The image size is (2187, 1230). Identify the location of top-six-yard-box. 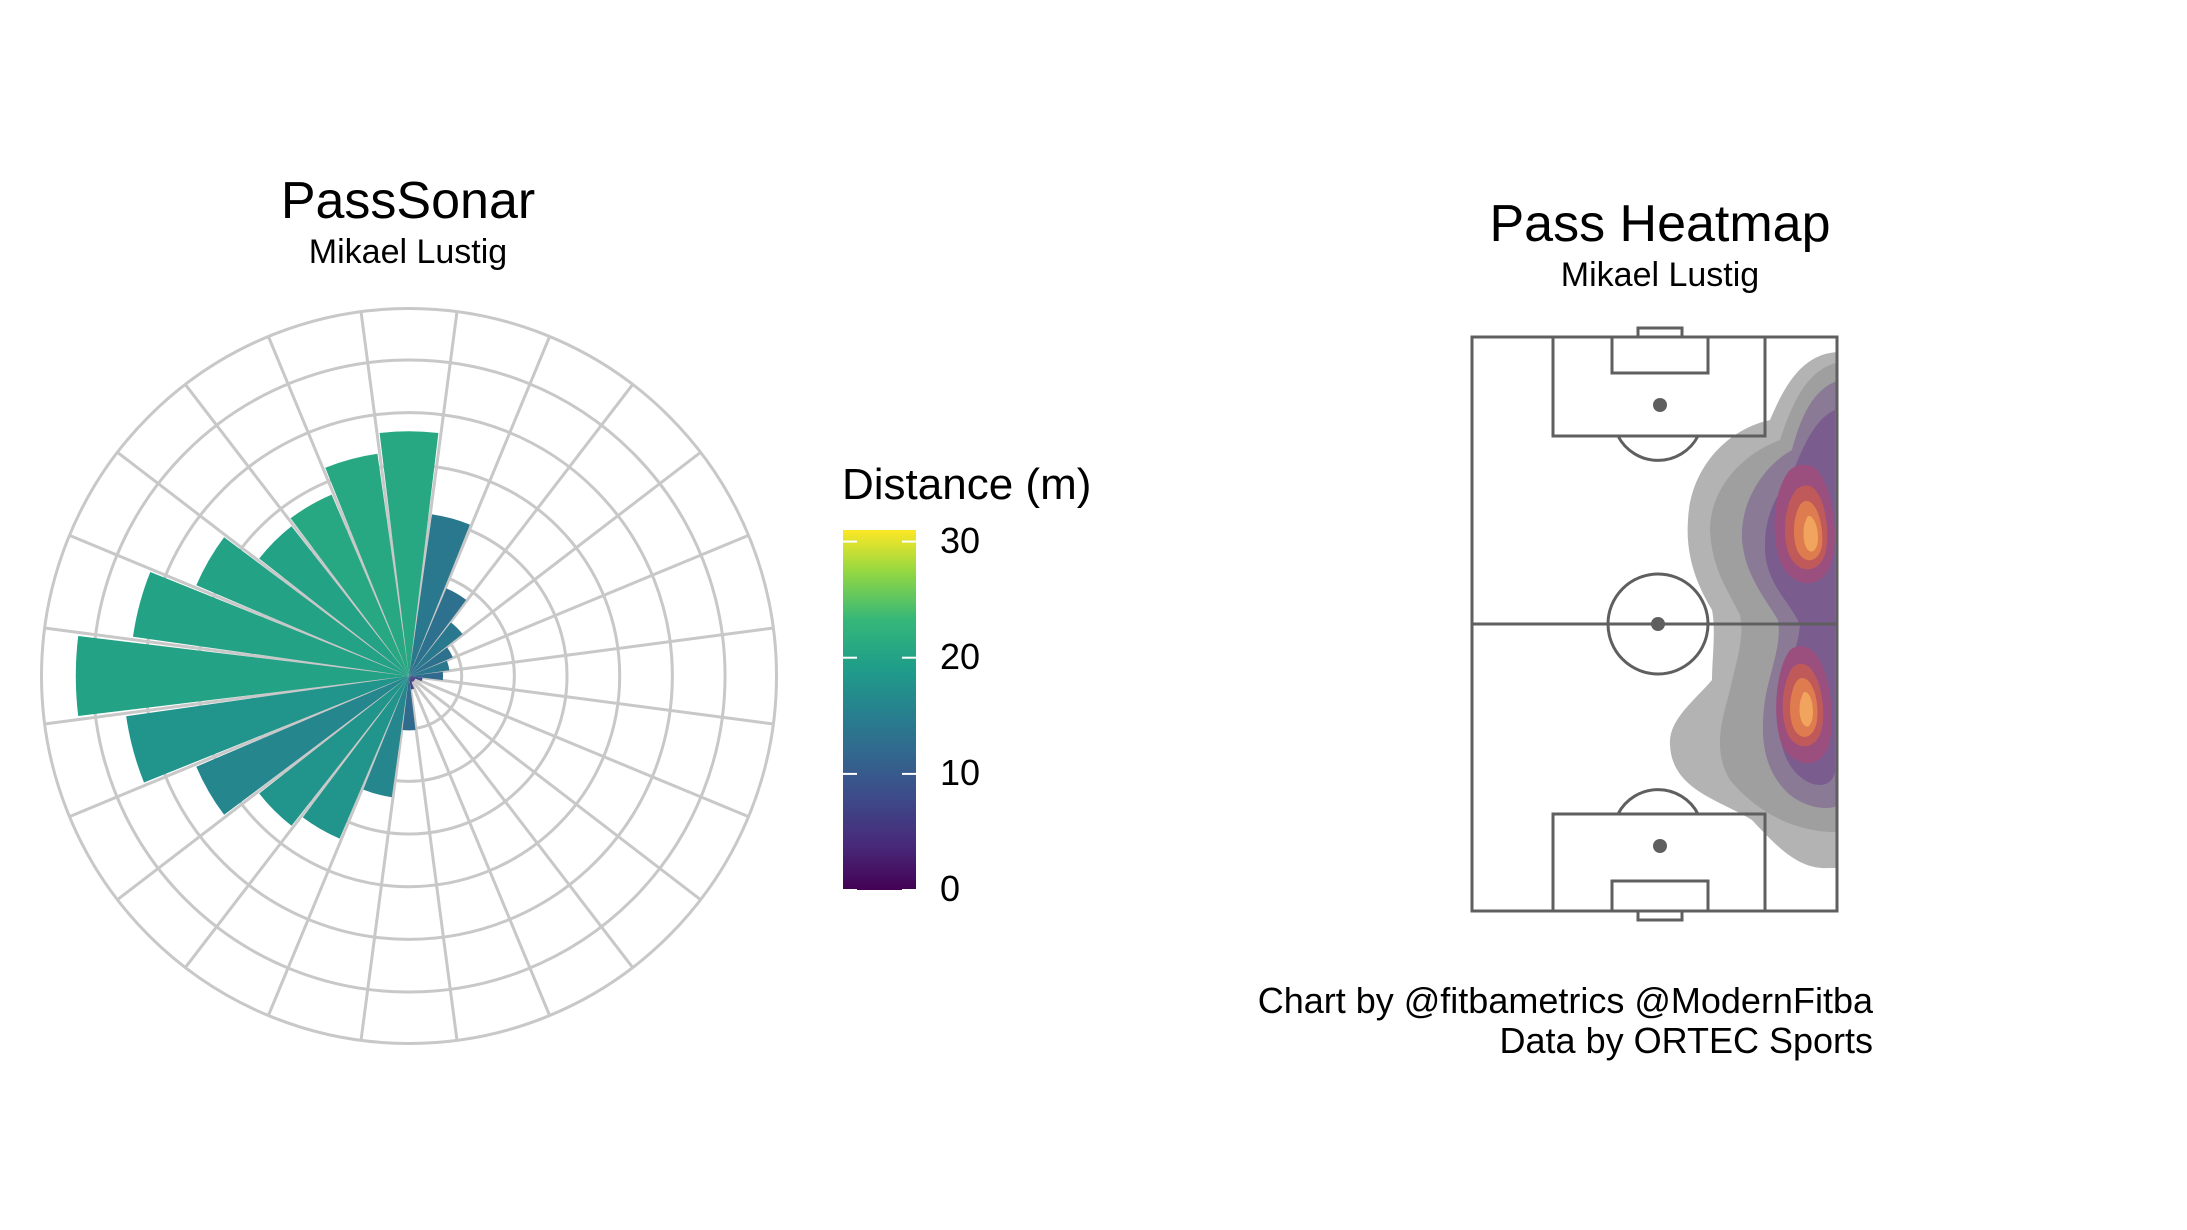
(1660, 355).